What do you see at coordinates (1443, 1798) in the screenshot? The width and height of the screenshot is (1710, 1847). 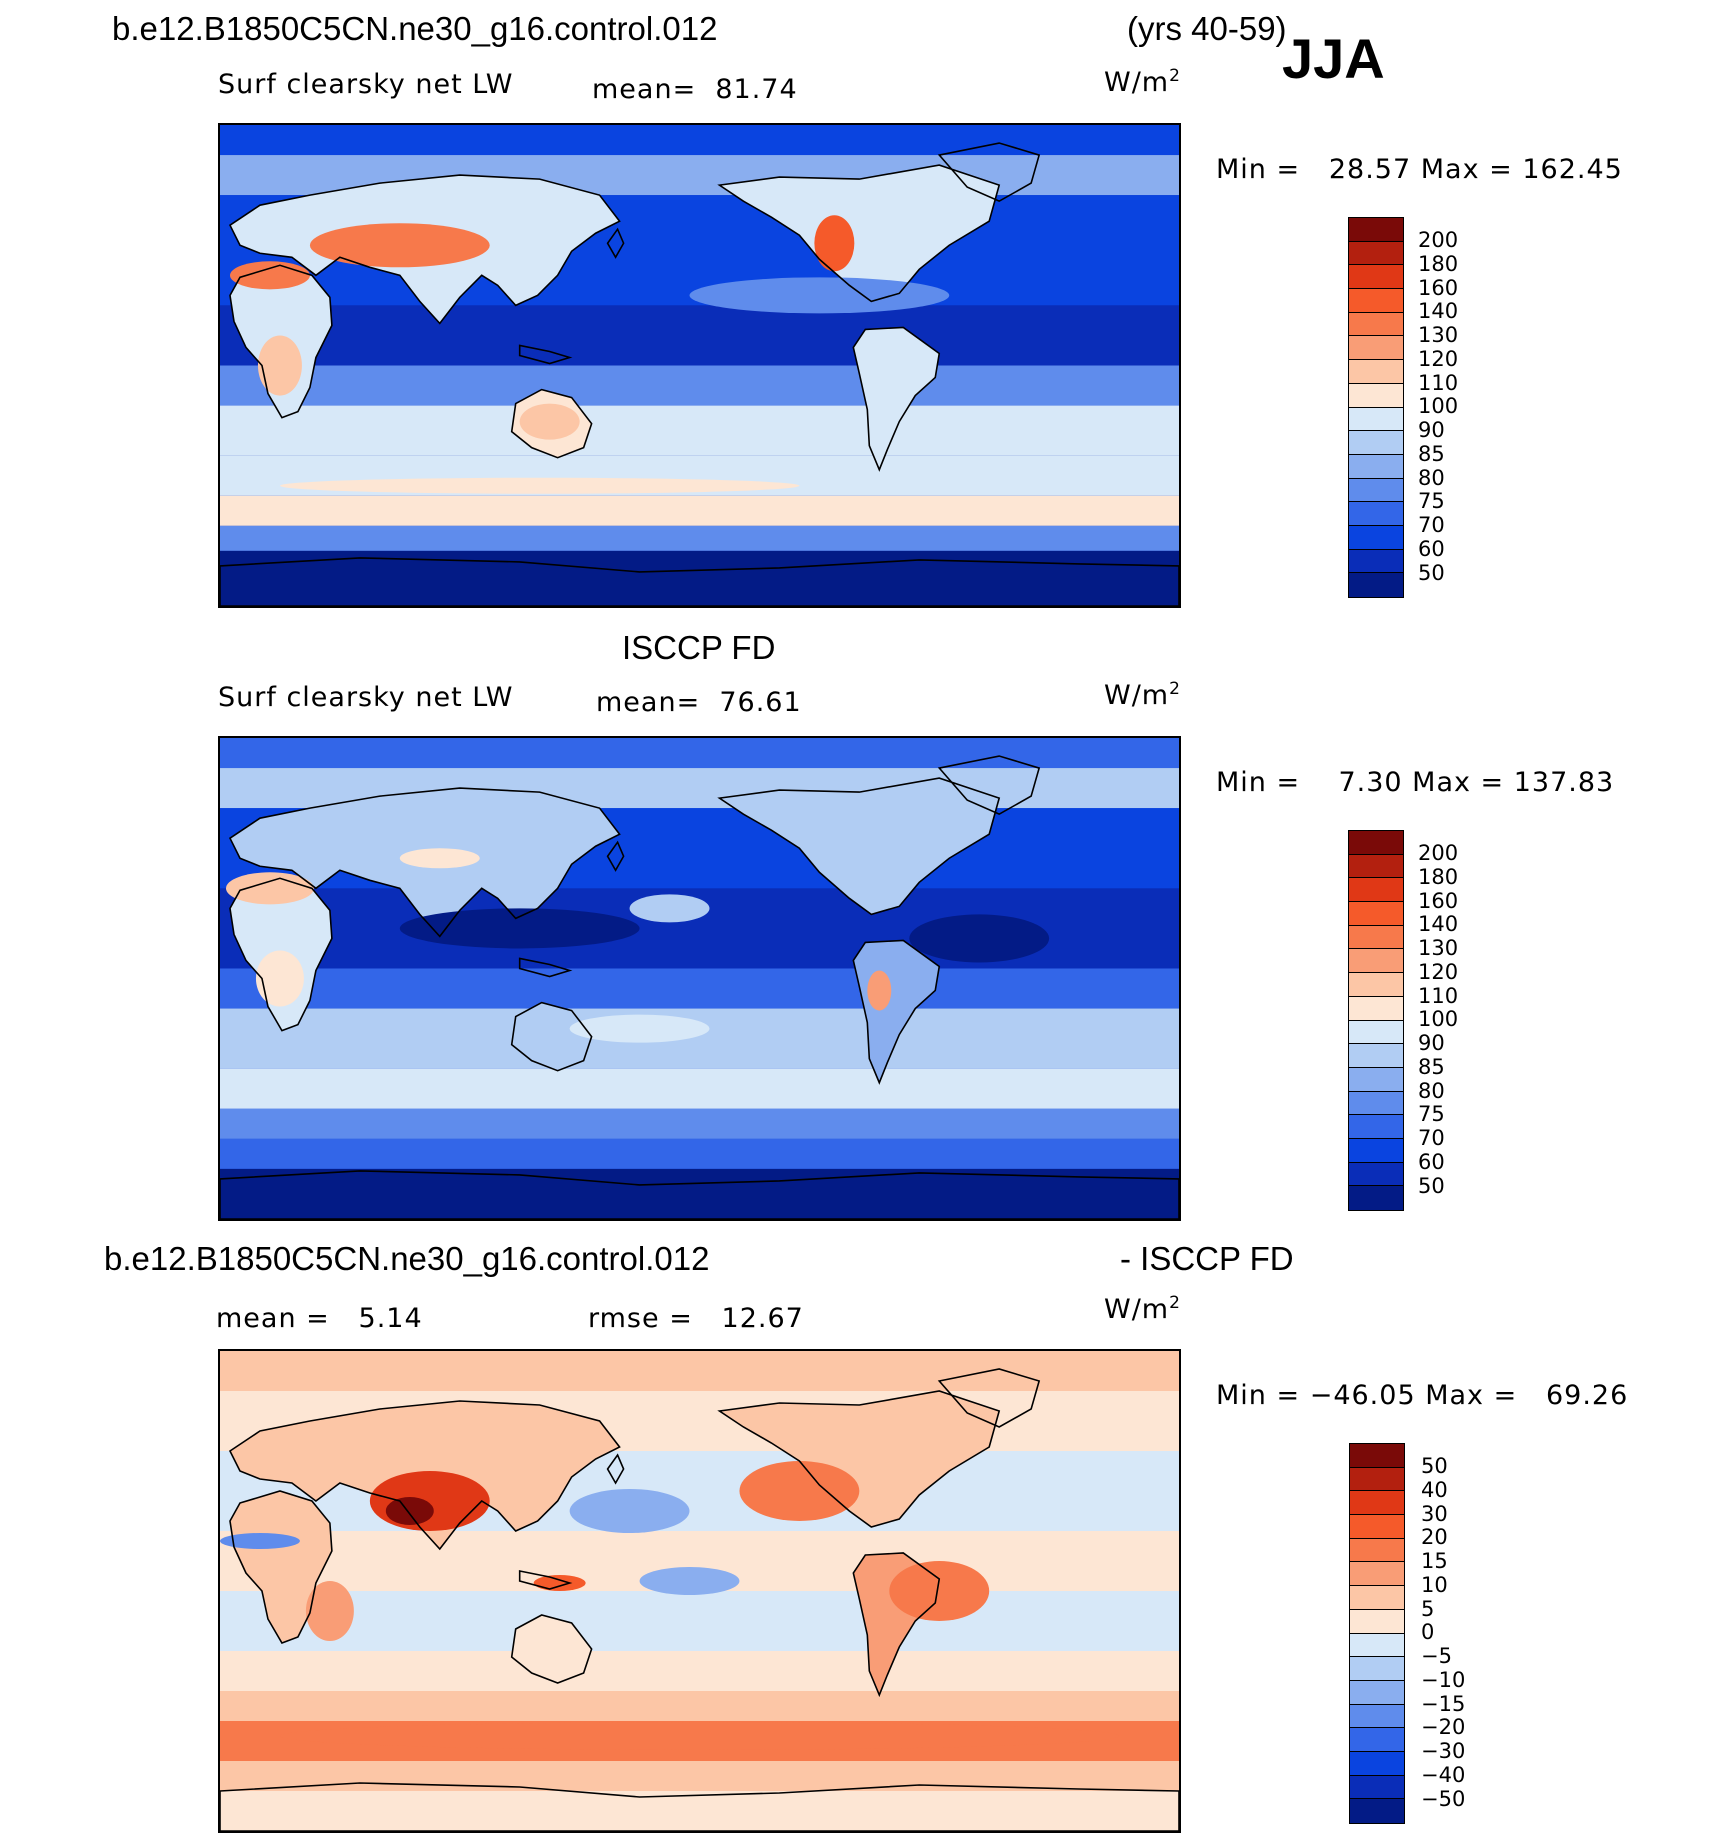 I see `colorbar-label: −50` at bounding box center [1443, 1798].